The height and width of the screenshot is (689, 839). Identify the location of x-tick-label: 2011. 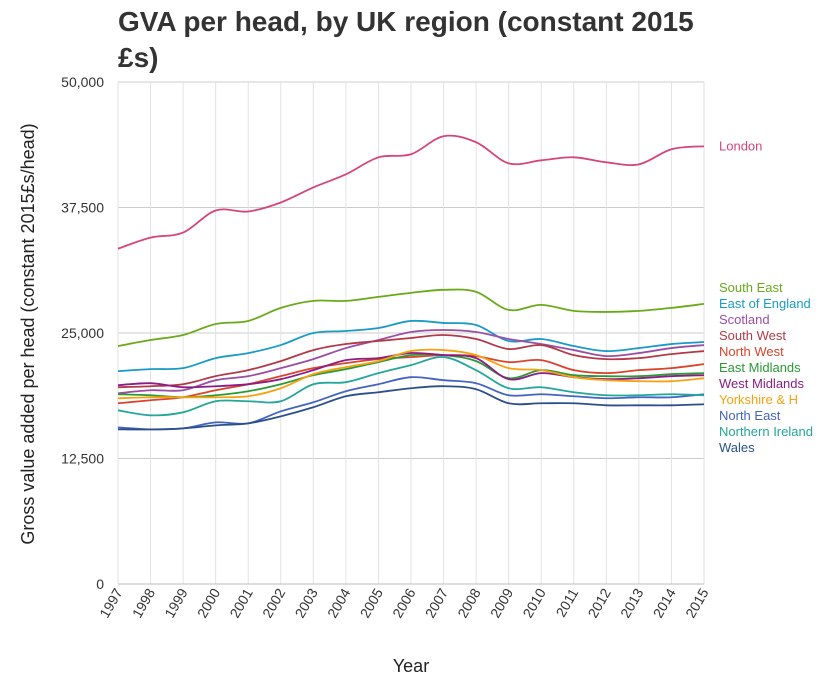
(566, 602).